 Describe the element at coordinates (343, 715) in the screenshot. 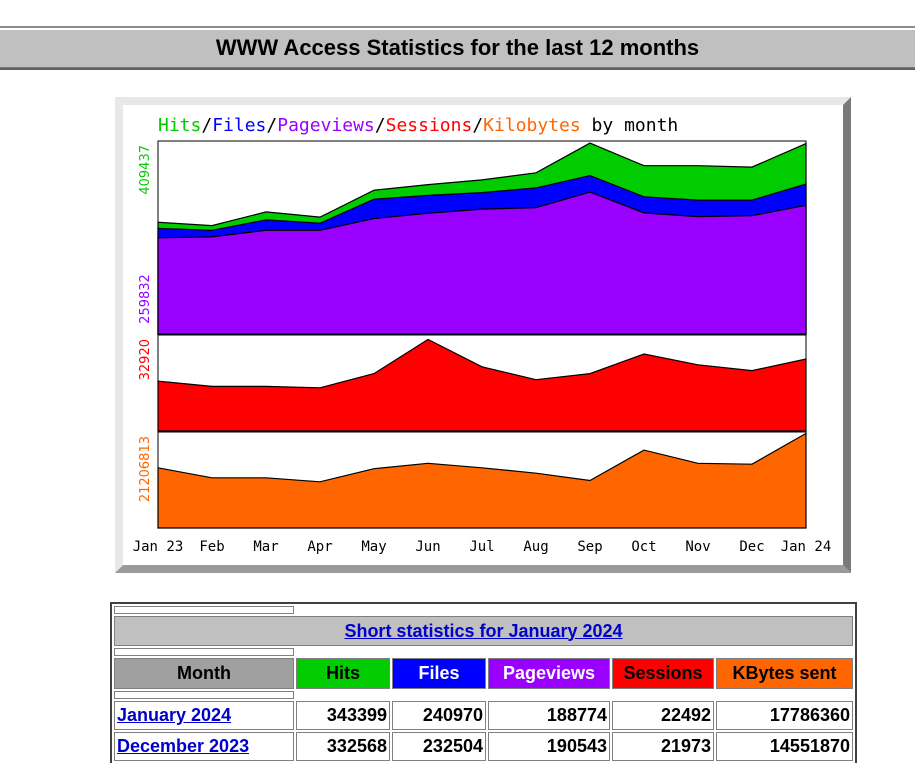

I see `cell-hits: 343399` at that location.